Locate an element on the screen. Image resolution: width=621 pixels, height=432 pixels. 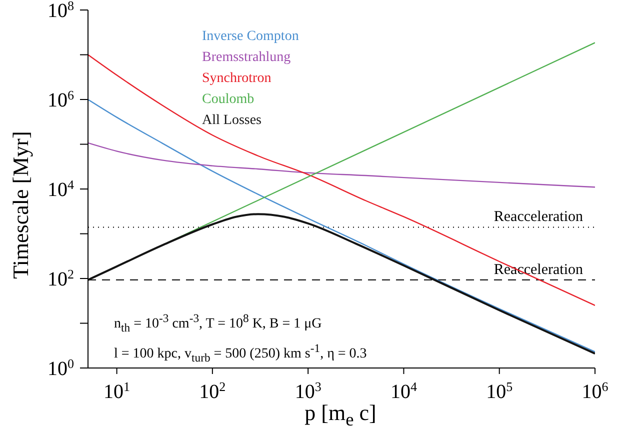
y-axis-title: Timescale [Myr] is located at coordinates (21, 205).